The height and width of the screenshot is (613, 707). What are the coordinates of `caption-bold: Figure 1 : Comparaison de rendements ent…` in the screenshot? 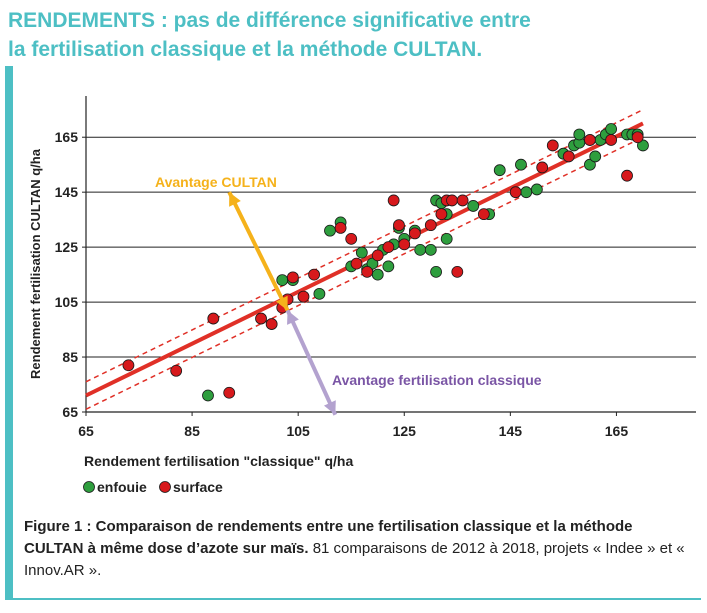 It's located at (328, 537).